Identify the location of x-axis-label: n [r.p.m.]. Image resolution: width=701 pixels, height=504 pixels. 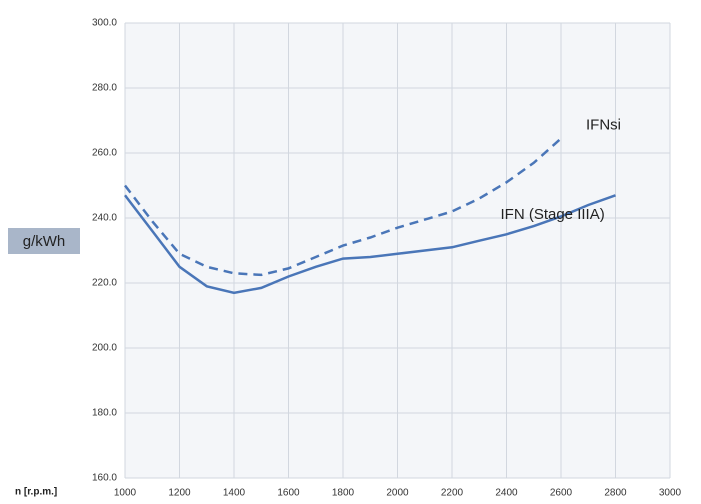
(36, 492).